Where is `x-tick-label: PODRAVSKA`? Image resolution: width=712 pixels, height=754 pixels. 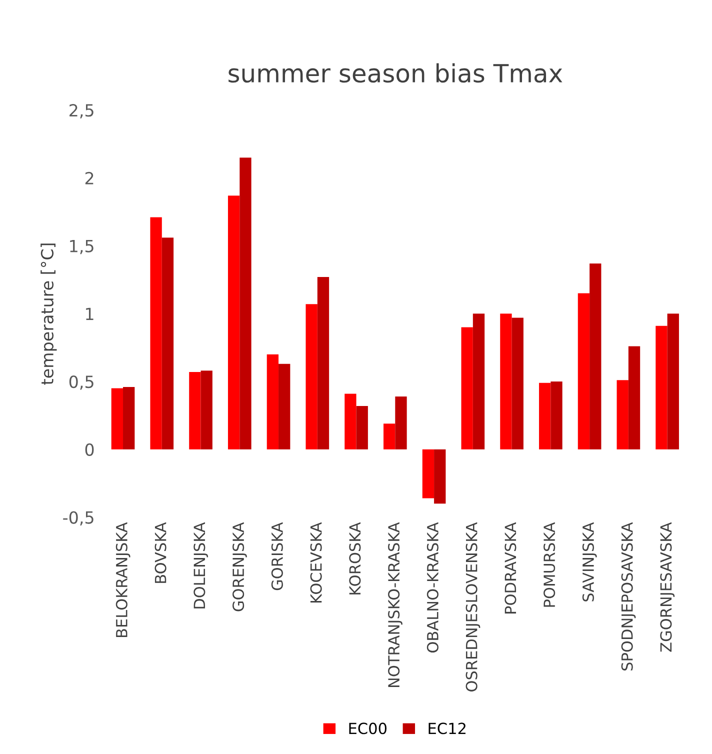 x-tick-label: PODRAVSKA is located at coordinates (510, 568).